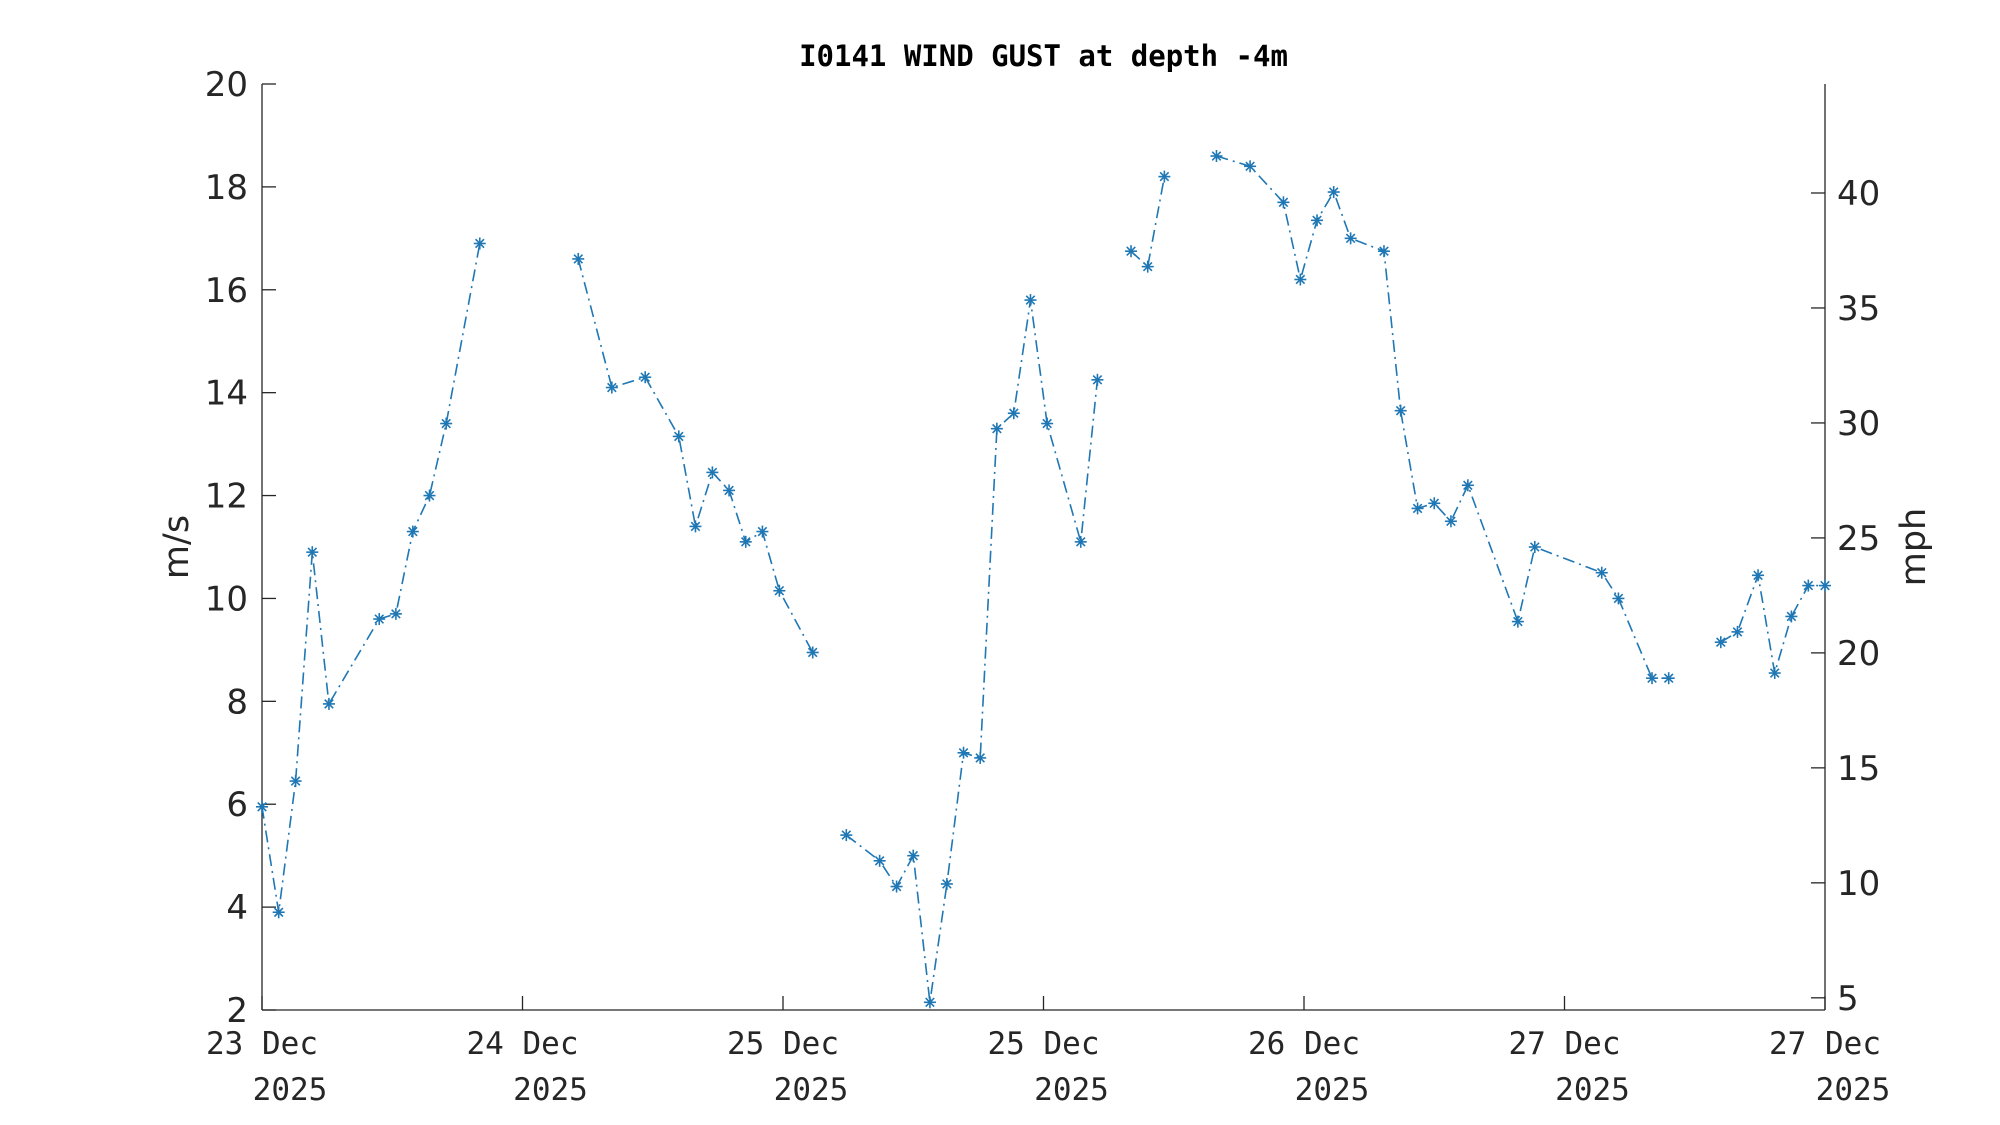  I want to click on y-tick-label-right: 35, so click(1858, 309).